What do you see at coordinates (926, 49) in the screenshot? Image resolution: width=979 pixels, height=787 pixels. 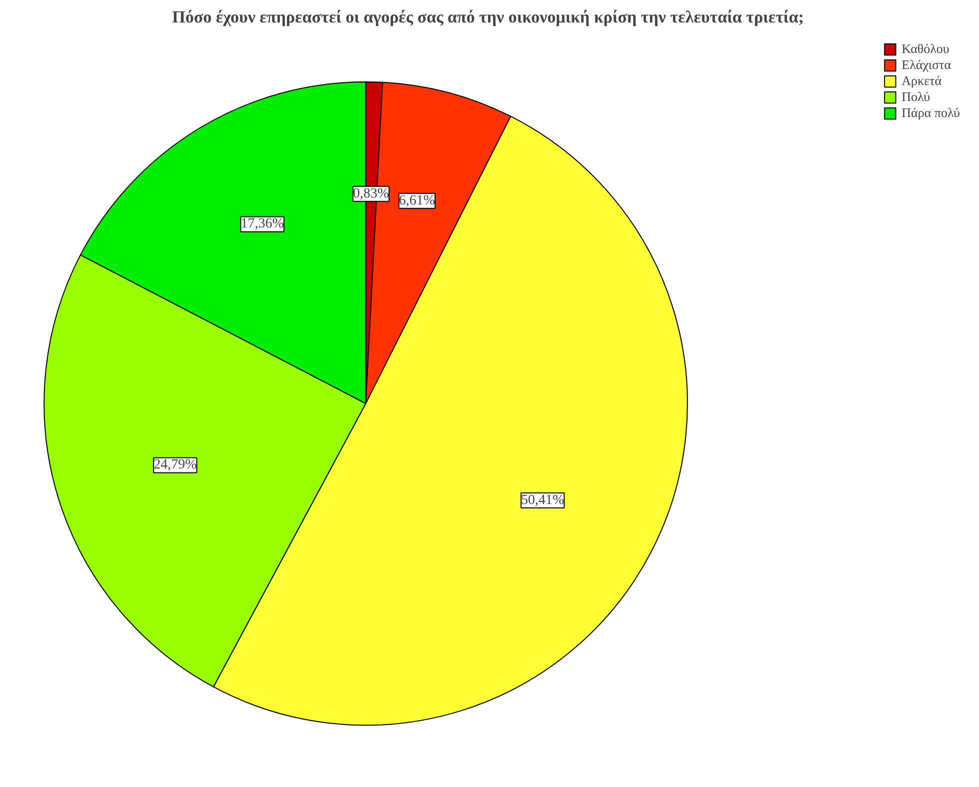 I see `legend-label: Καθόλου` at bounding box center [926, 49].